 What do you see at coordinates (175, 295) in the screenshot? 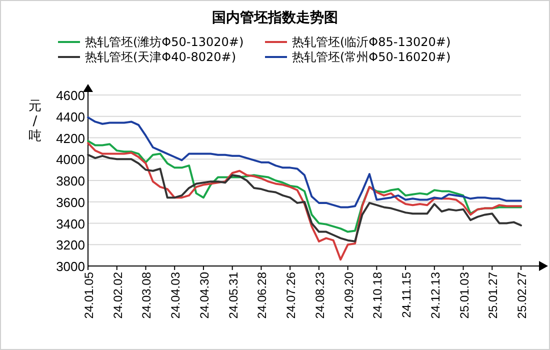
I see `x-tick-label: 24.04.03` at bounding box center [175, 295].